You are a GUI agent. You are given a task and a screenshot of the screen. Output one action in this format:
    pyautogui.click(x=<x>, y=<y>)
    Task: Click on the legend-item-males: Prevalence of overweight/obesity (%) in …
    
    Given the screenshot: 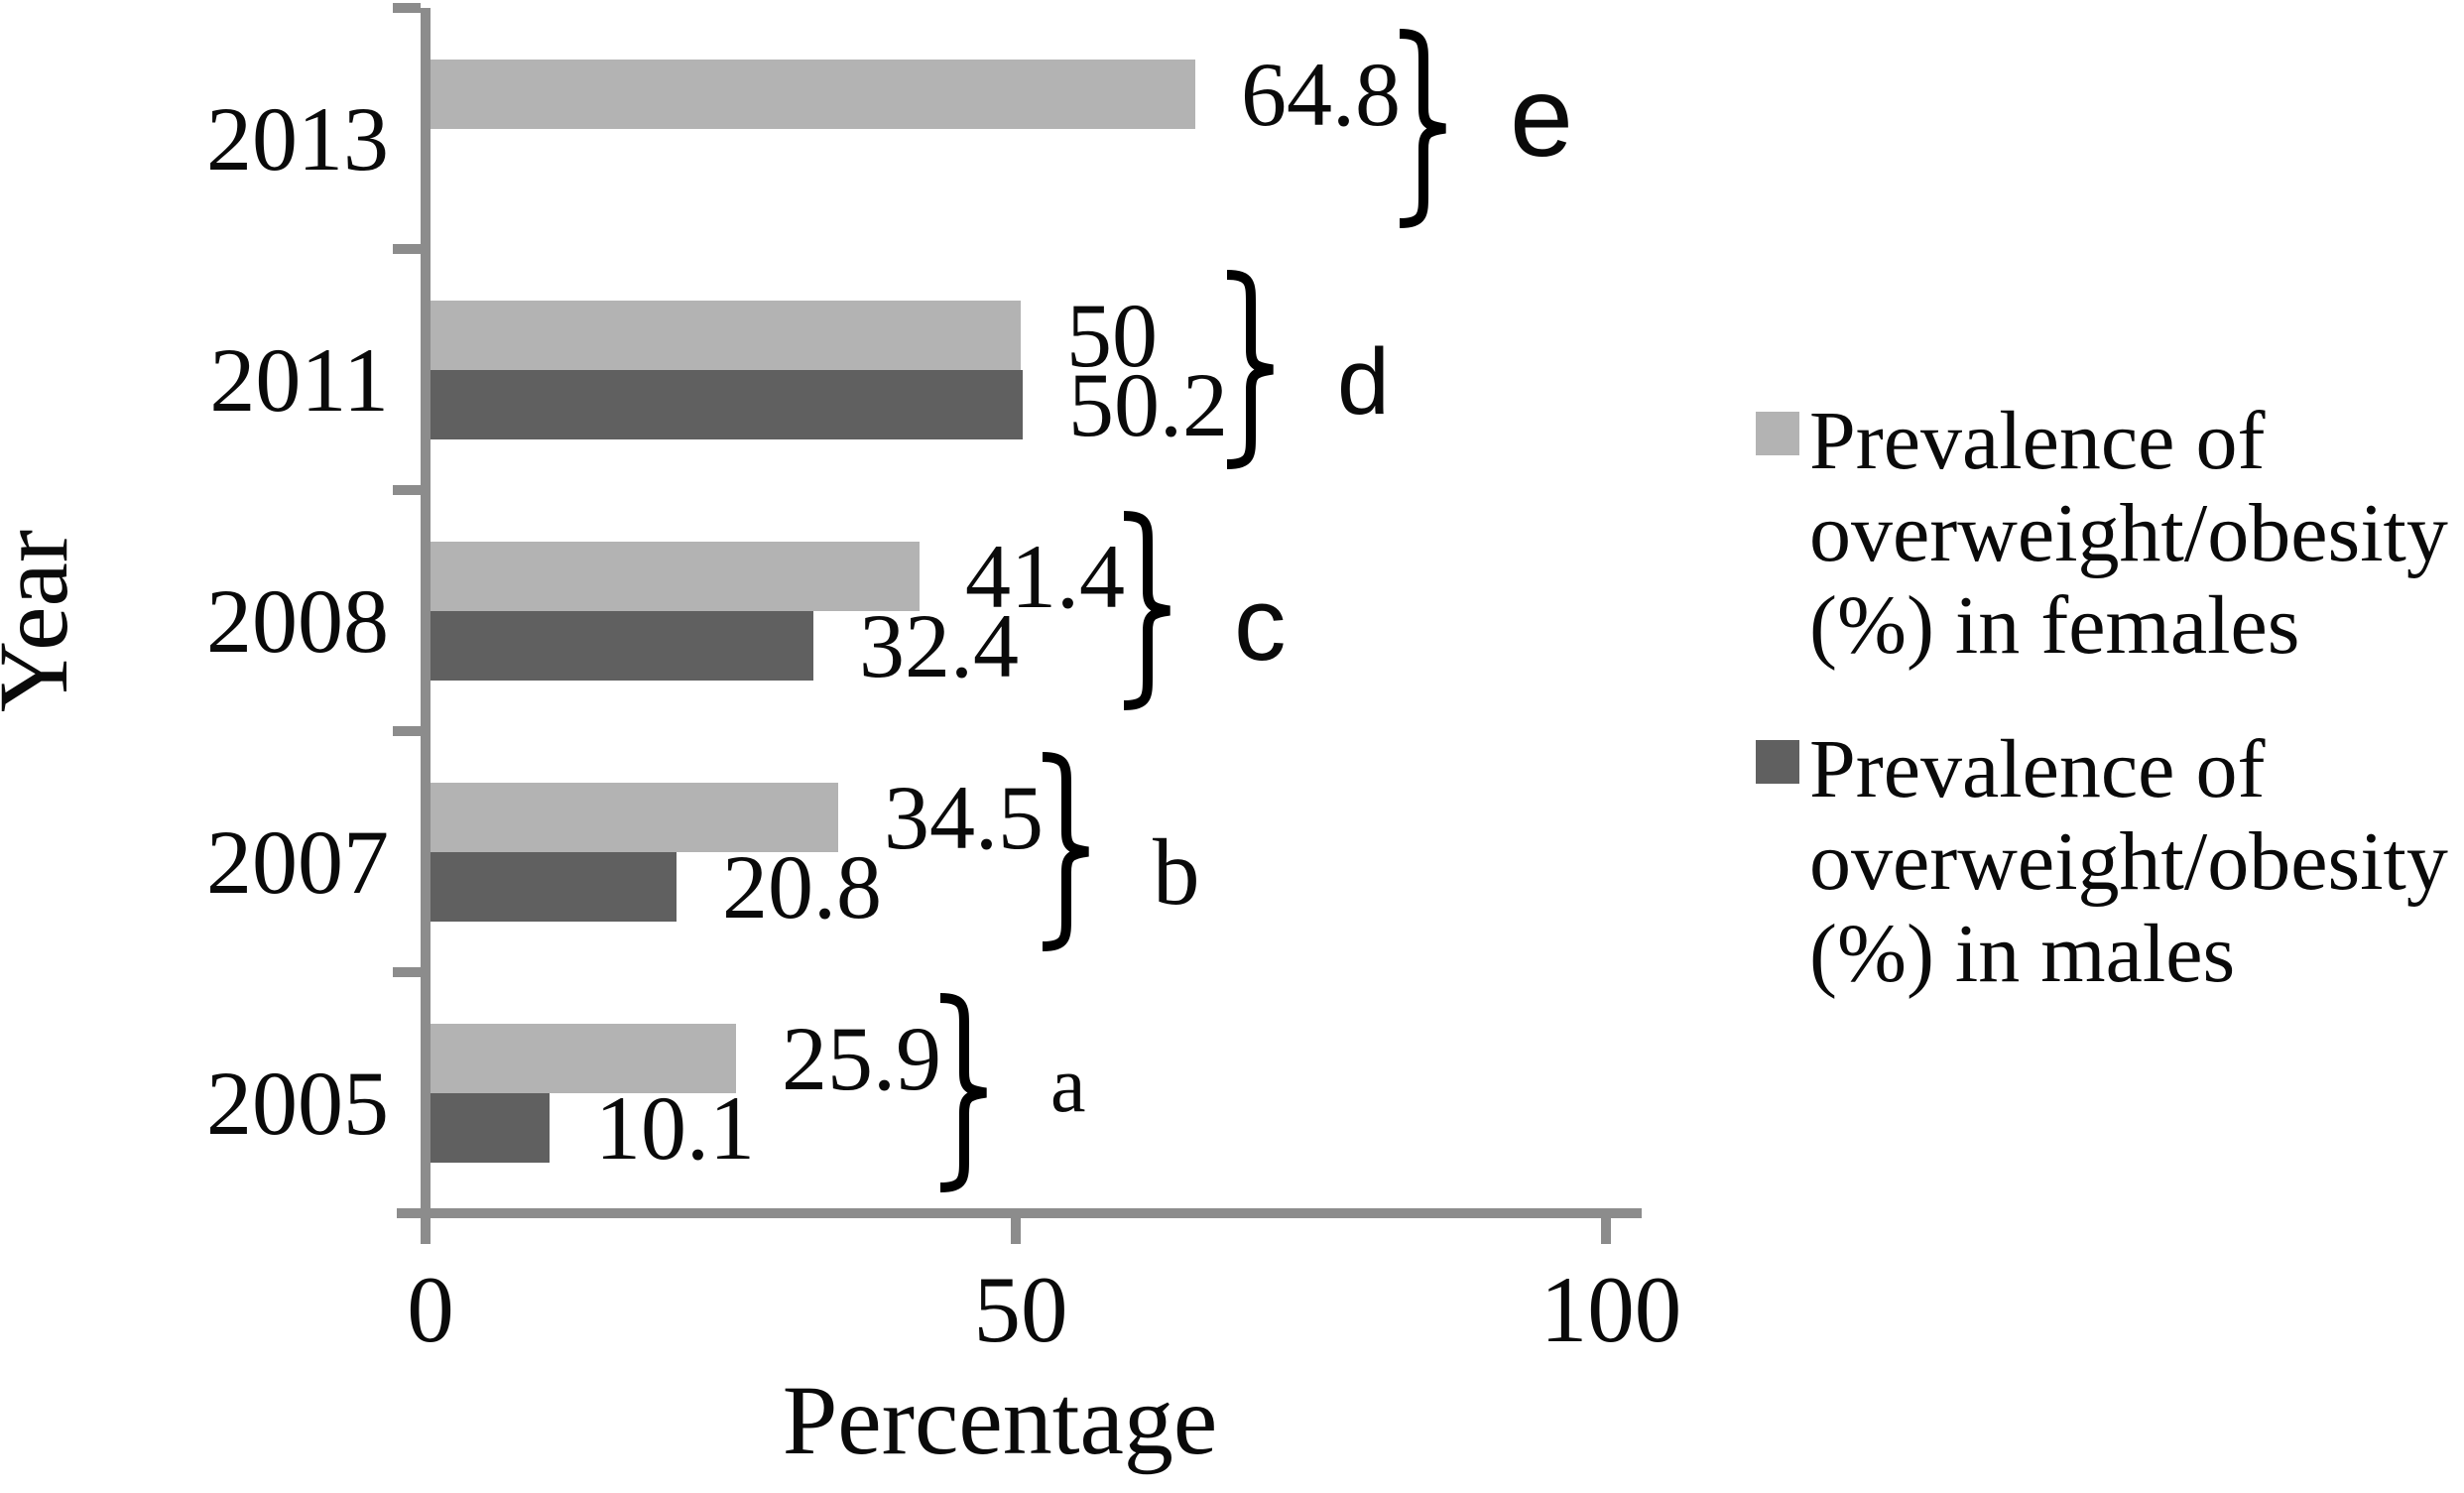 What is the action you would take?
    pyautogui.click(x=2110, y=861)
    